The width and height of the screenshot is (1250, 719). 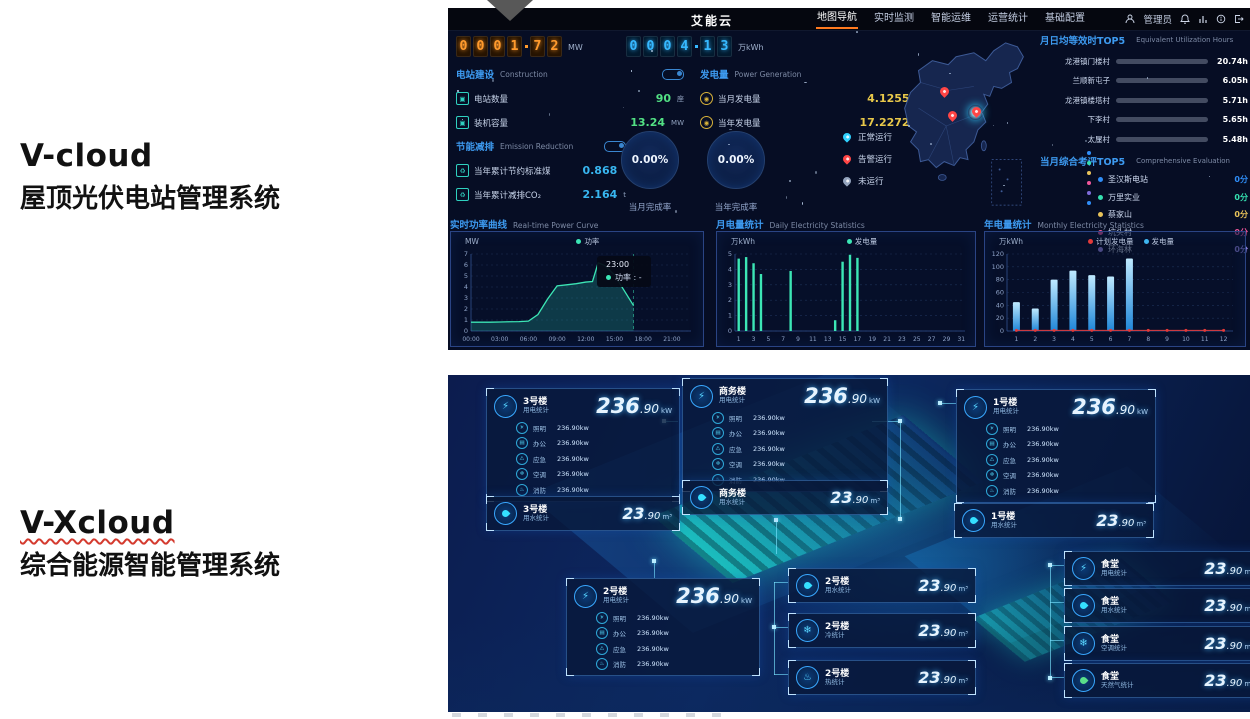 I want to click on usage-row: ▤ 办公 236.90kw, so click(x=583, y=443).